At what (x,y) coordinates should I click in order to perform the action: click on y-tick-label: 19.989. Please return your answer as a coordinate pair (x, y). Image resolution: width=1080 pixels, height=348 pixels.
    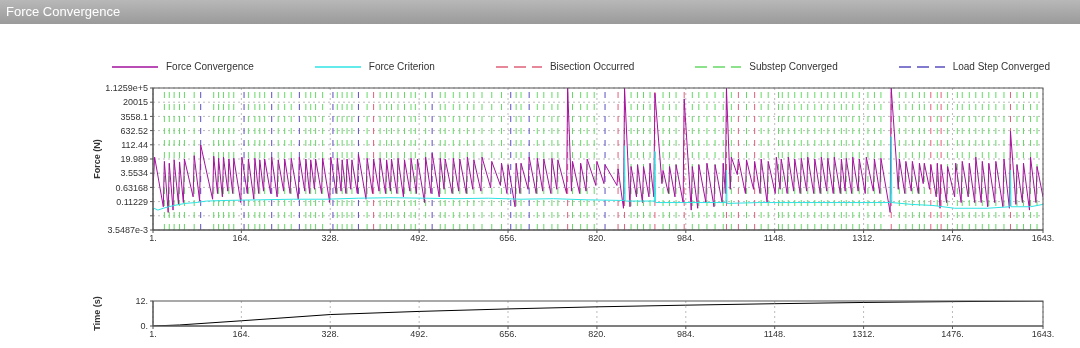
    Looking at the image, I should click on (134, 159).